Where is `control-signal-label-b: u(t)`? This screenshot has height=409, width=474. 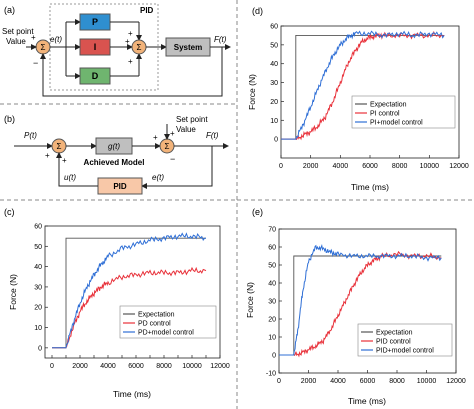 control-signal-label-b: u(t) is located at coordinates (70, 177).